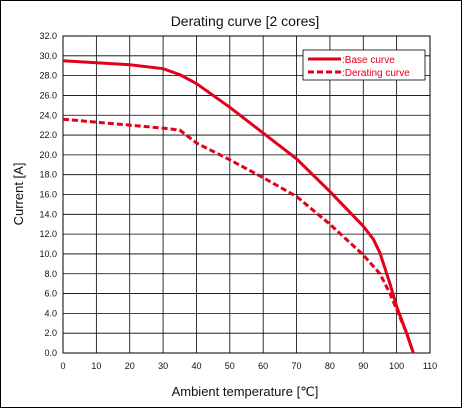  What do you see at coordinates (48, 115) in the screenshot?
I see `y-tick-label: 24.0` at bounding box center [48, 115].